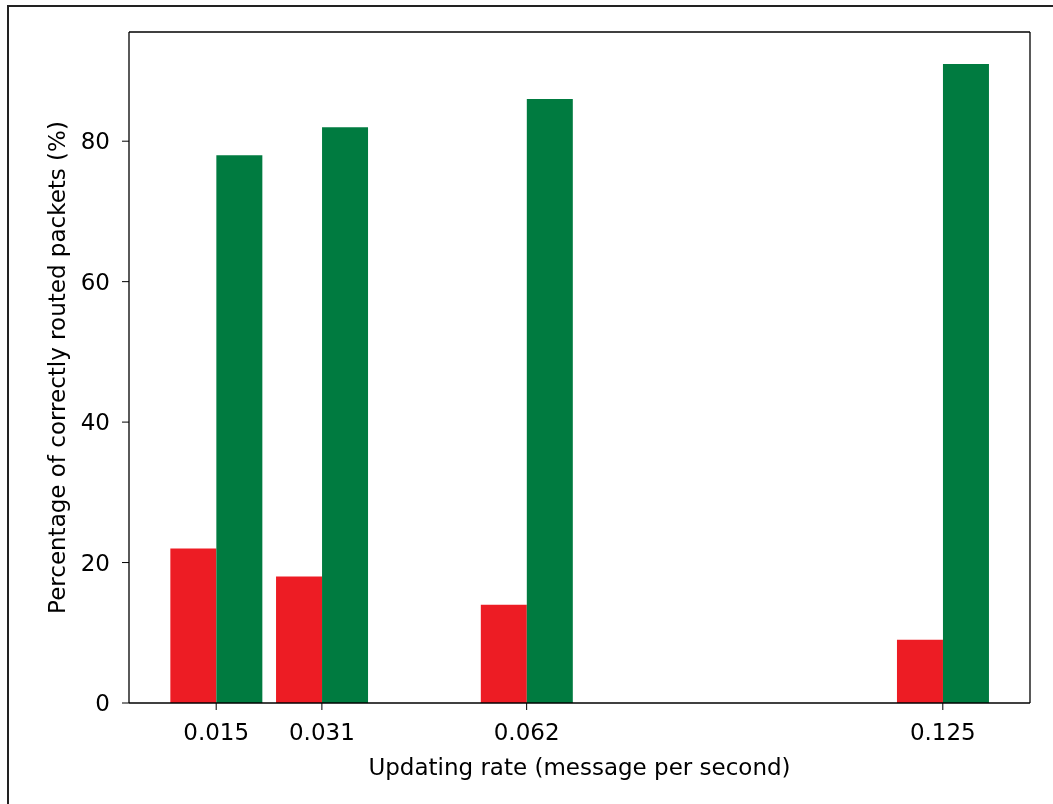  I want to click on y-tick-label: 60, so click(95, 281).